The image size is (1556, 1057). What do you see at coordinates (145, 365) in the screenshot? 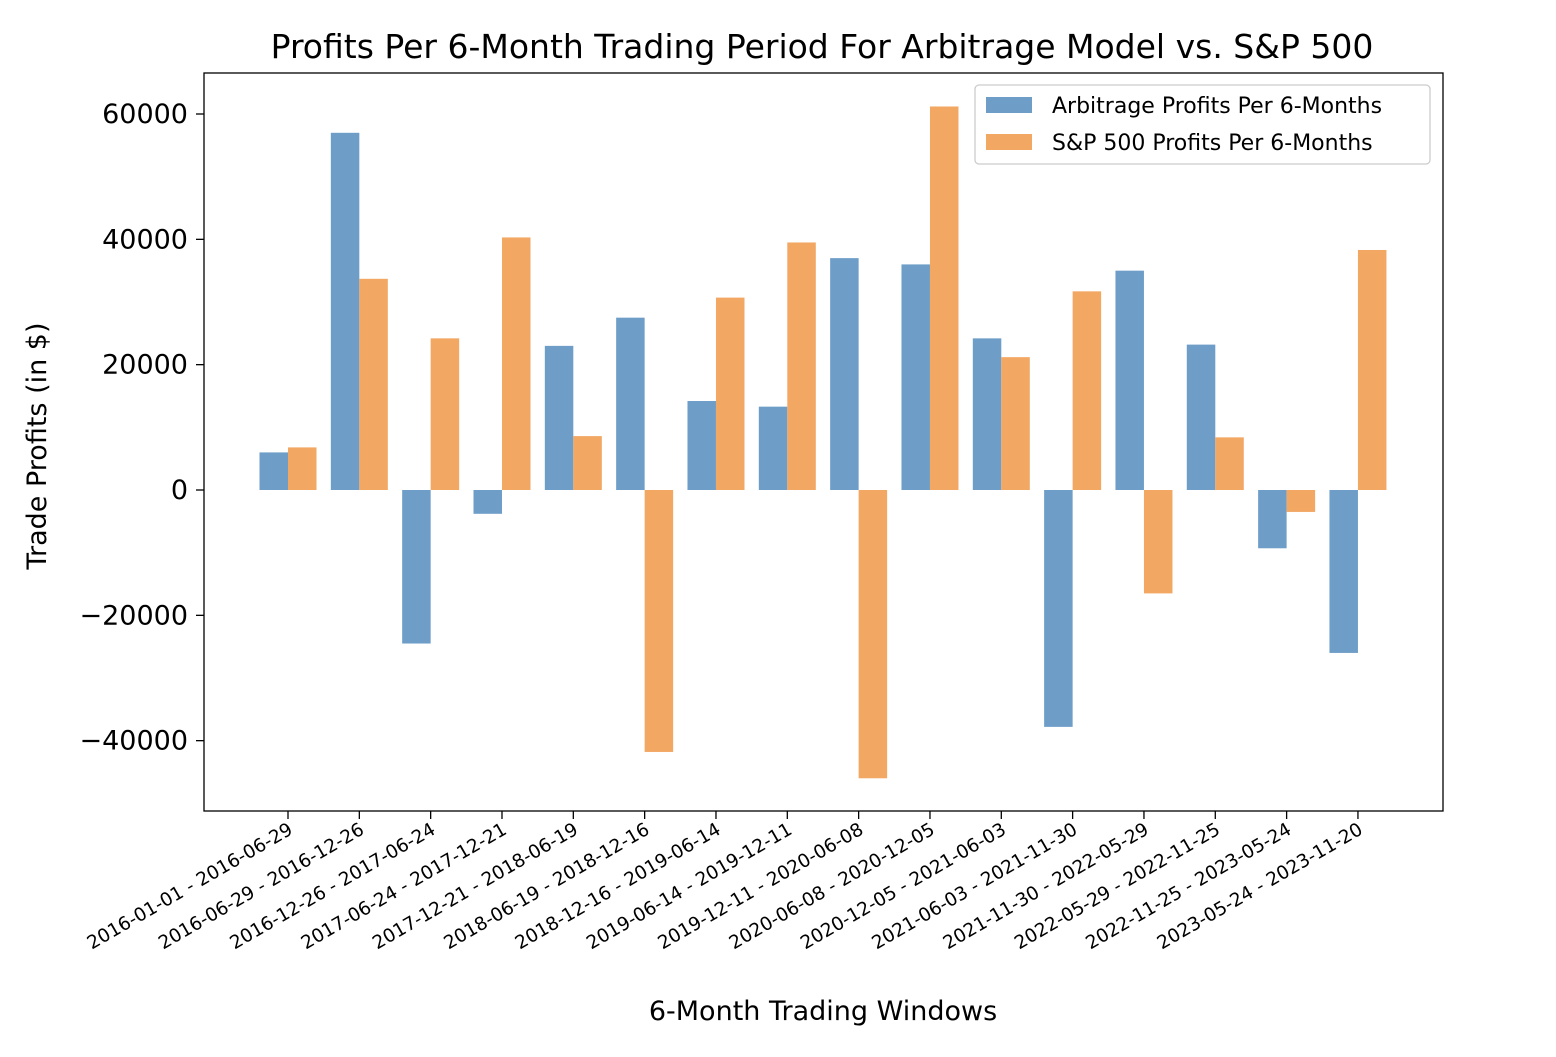
I see `y-tick-label-2: 20000` at bounding box center [145, 365].